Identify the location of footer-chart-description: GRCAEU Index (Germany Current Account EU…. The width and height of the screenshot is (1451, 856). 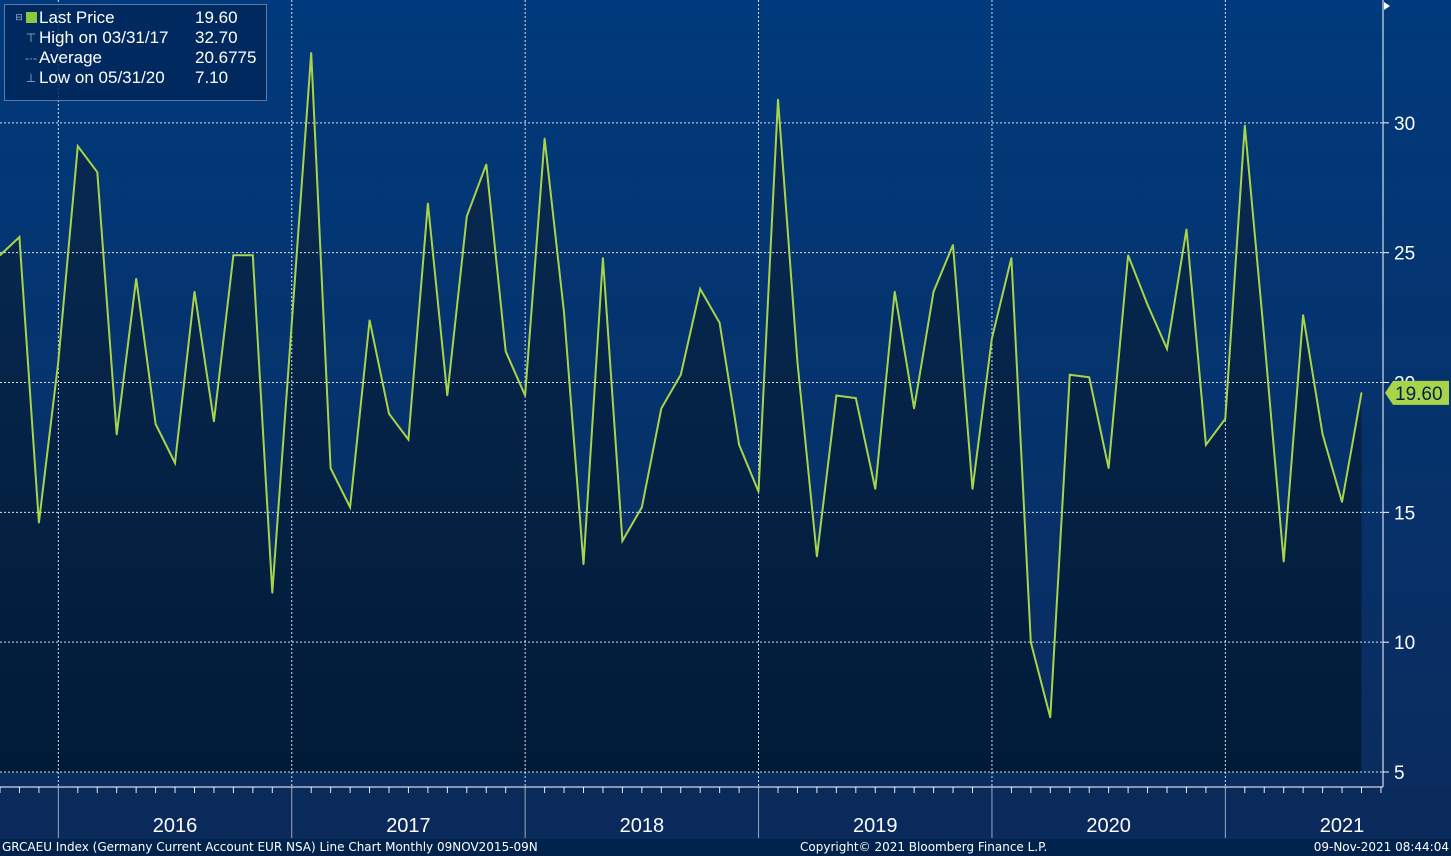
(270, 847).